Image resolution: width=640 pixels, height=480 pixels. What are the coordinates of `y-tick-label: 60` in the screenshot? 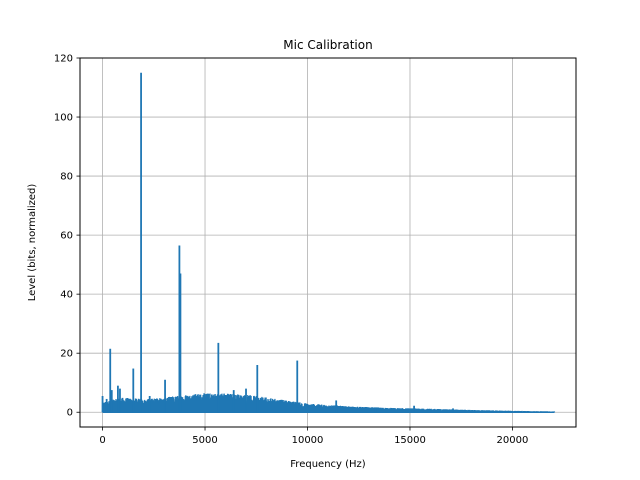 It's located at (66, 236).